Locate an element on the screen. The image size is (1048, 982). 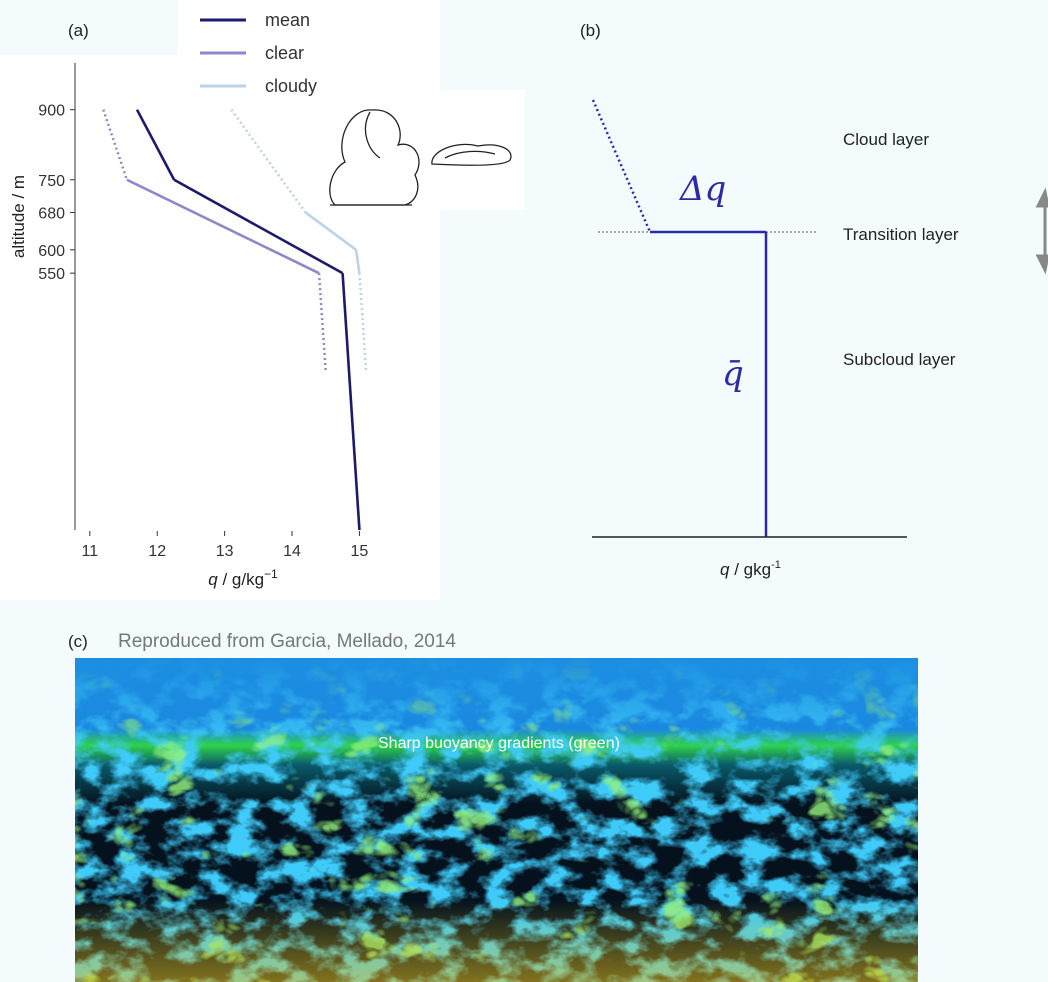
credit: Reproduced from Garcia, Mellado, 2014 is located at coordinates (287, 641).